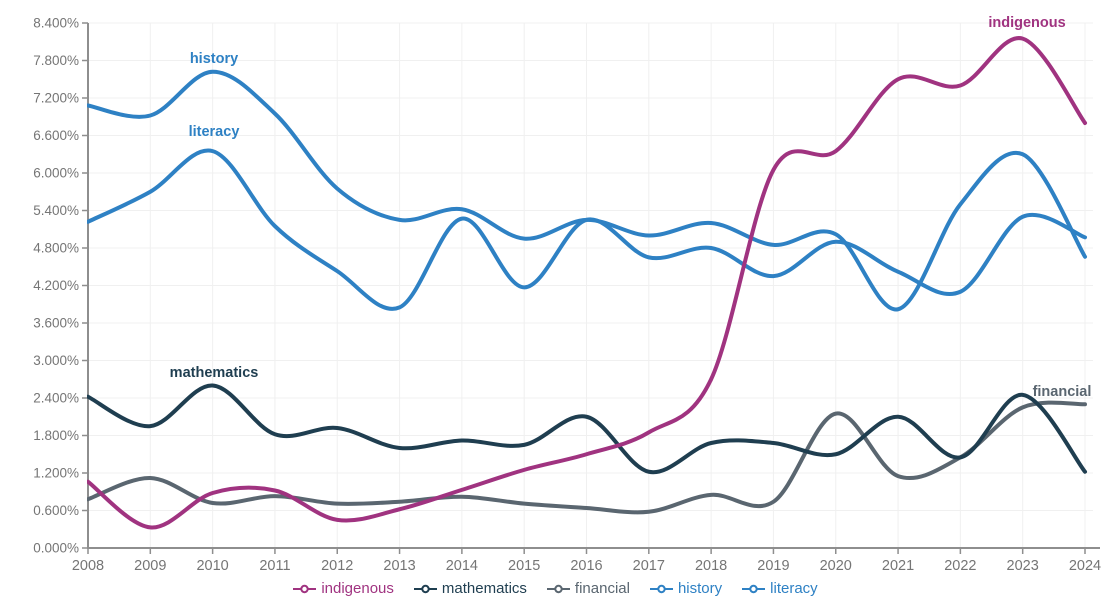 The height and width of the screenshot is (613, 1111). What do you see at coordinates (56, 360) in the screenshot?
I see `y-axis-label: 3.000%` at bounding box center [56, 360].